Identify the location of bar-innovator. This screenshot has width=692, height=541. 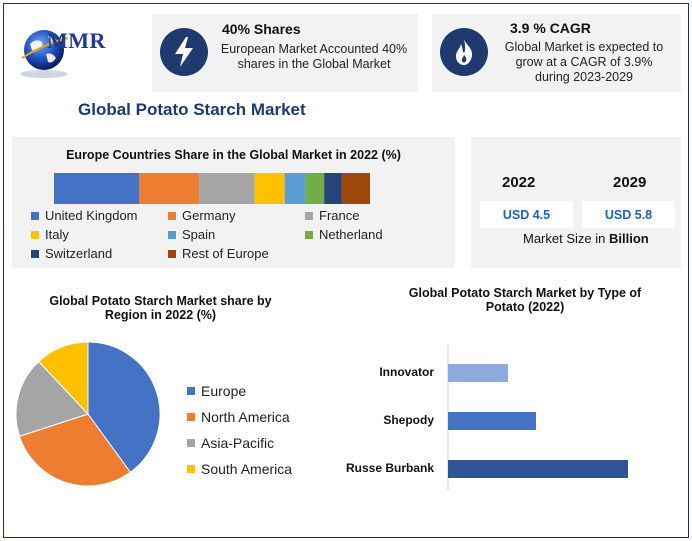
(478, 373).